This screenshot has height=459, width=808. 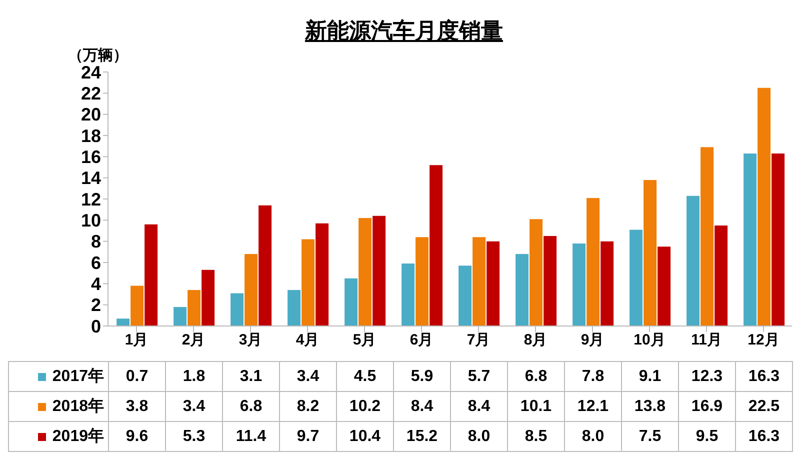 What do you see at coordinates (308, 407) in the screenshot?
I see `data-label: 8.2` at bounding box center [308, 407].